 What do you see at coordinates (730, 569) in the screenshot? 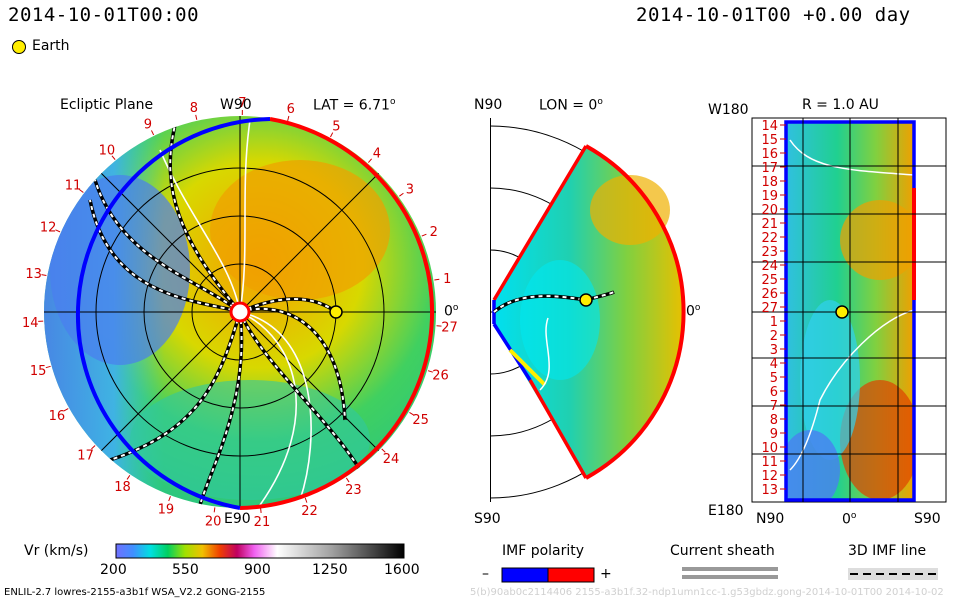
I see `current-sheath-symbol-top` at bounding box center [730, 569].